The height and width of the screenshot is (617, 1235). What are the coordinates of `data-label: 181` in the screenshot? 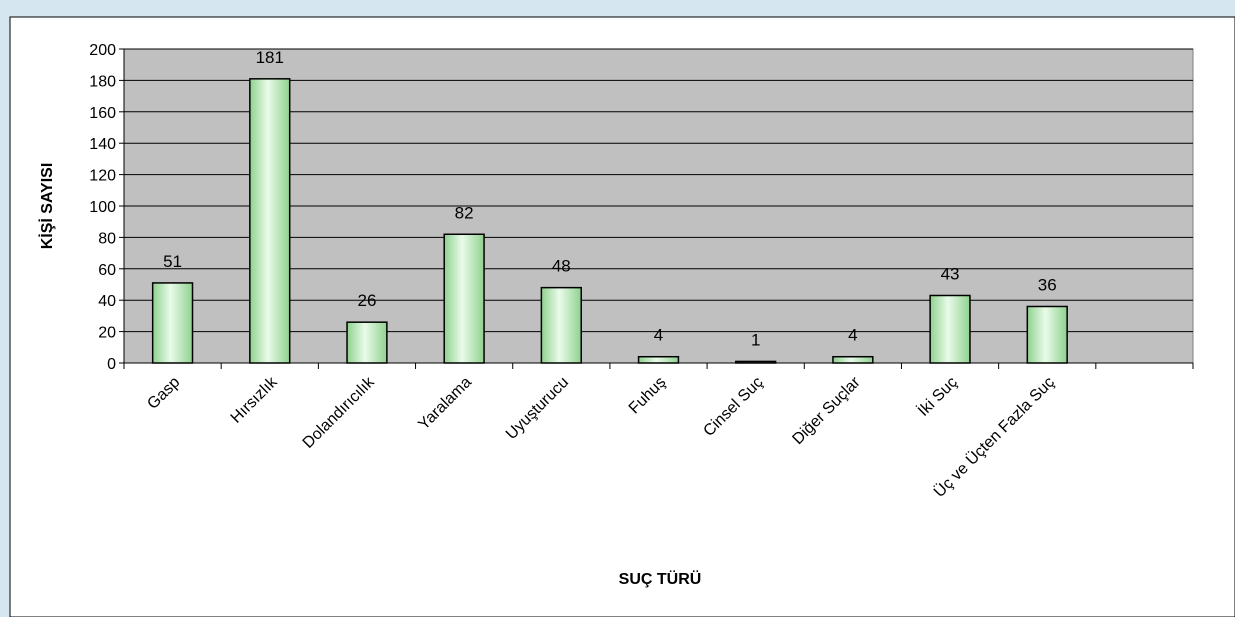 It's located at (270, 57).